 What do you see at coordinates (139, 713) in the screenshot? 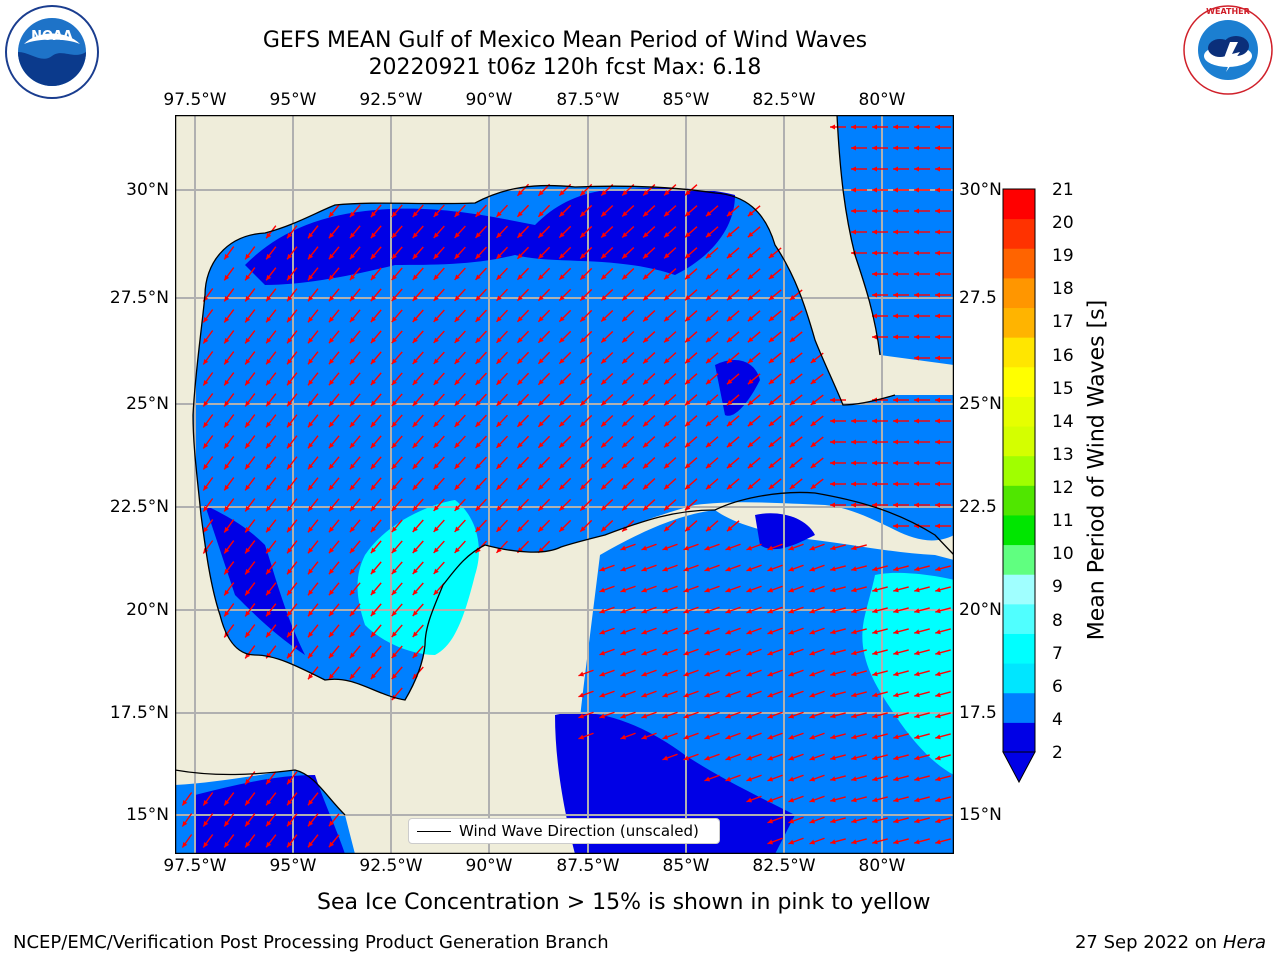
I see `left-lat-tick: 17.5°N` at bounding box center [139, 713].